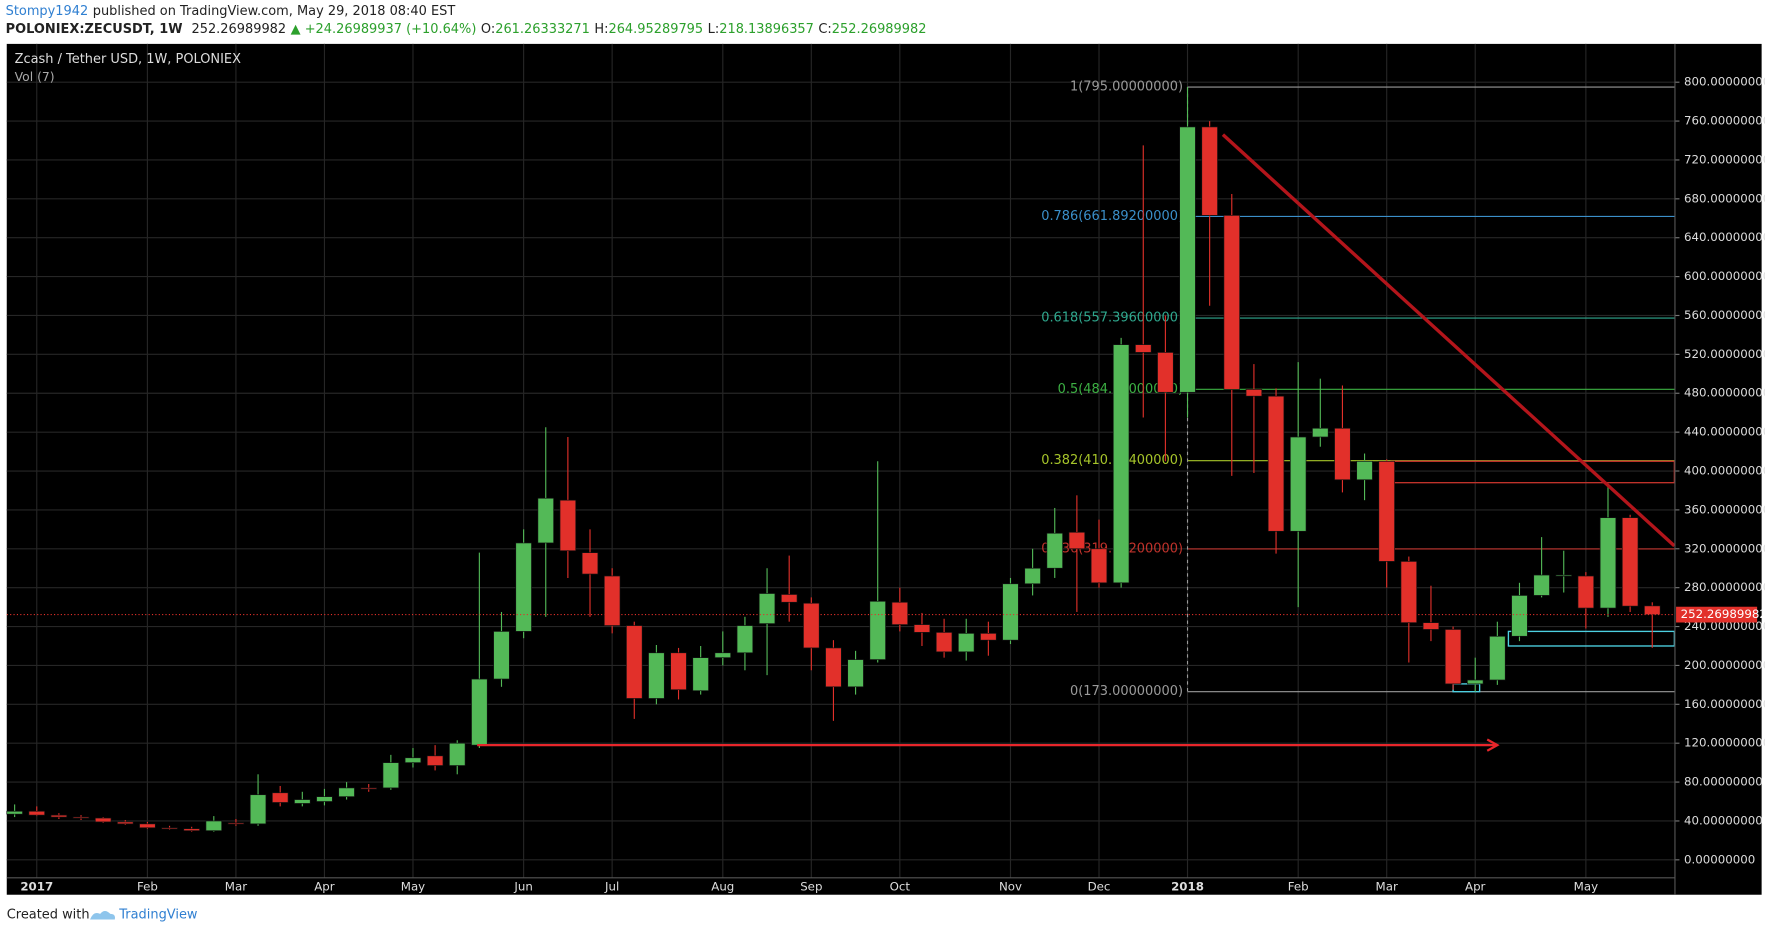  Describe the element at coordinates (1724, 354) in the screenshot. I see `y-tick-label: 520.00000000` at that location.